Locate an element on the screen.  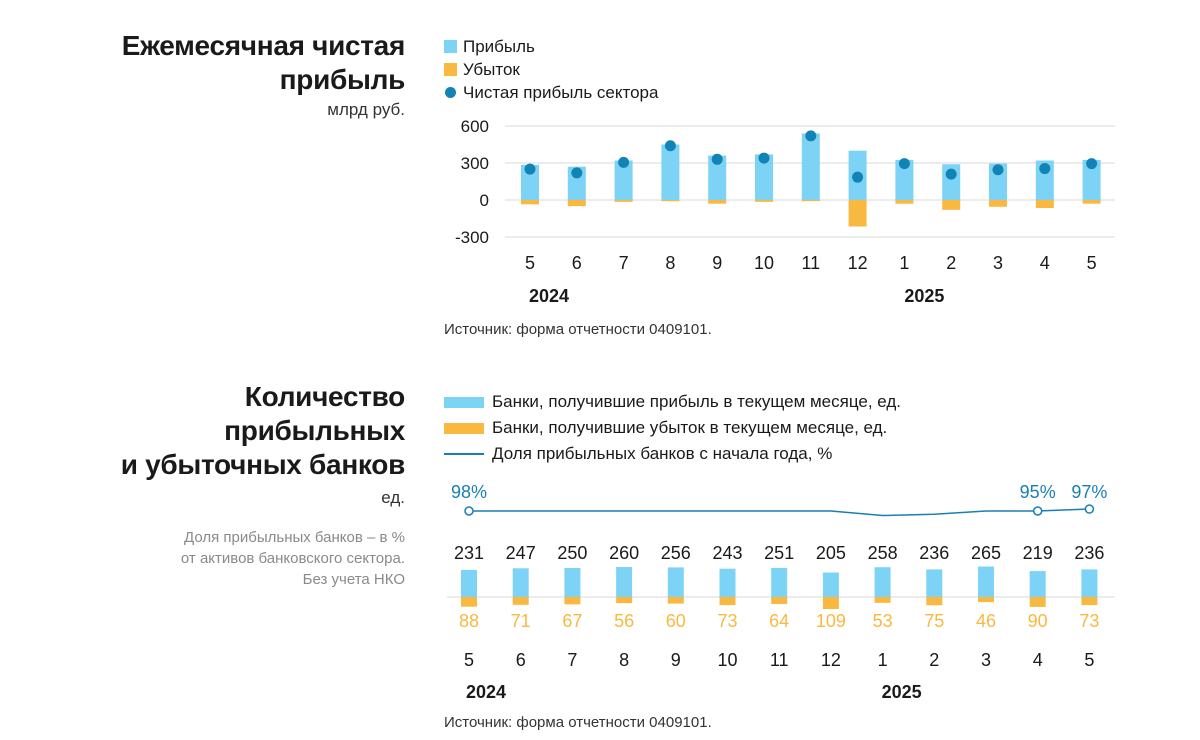
chart2-note-line1: Доля прибыльных банков – в % is located at coordinates (294, 537).